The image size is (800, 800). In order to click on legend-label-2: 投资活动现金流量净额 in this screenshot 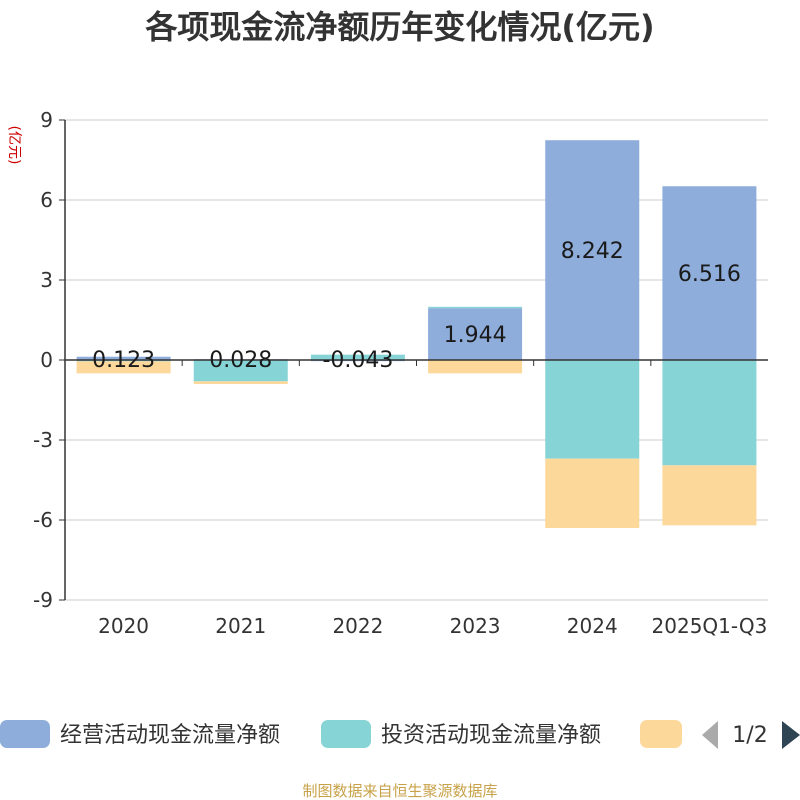, I will do `click(491, 735)`.